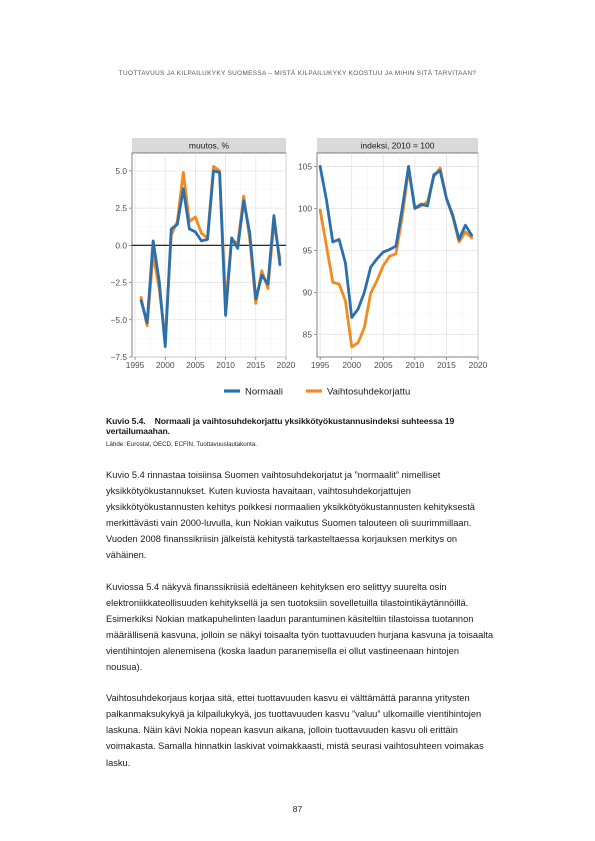 Image resolution: width=595 pixels, height=841 pixels. Describe the element at coordinates (121, 245) in the screenshot. I see `y-tick-label: 0.0` at that location.